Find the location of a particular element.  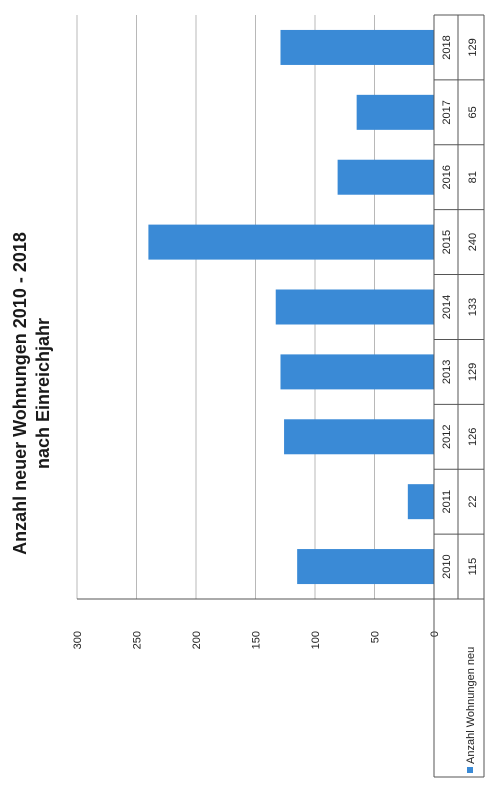

category-label: 2014 is located at coordinates (447, 307).